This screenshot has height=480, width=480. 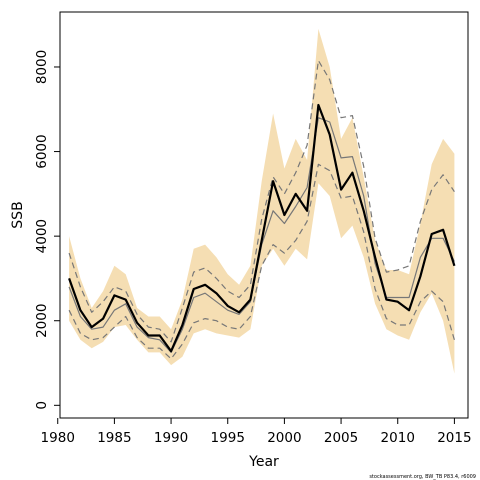 I want to click on x-tick-label-2000: 2000, so click(x=284, y=438).